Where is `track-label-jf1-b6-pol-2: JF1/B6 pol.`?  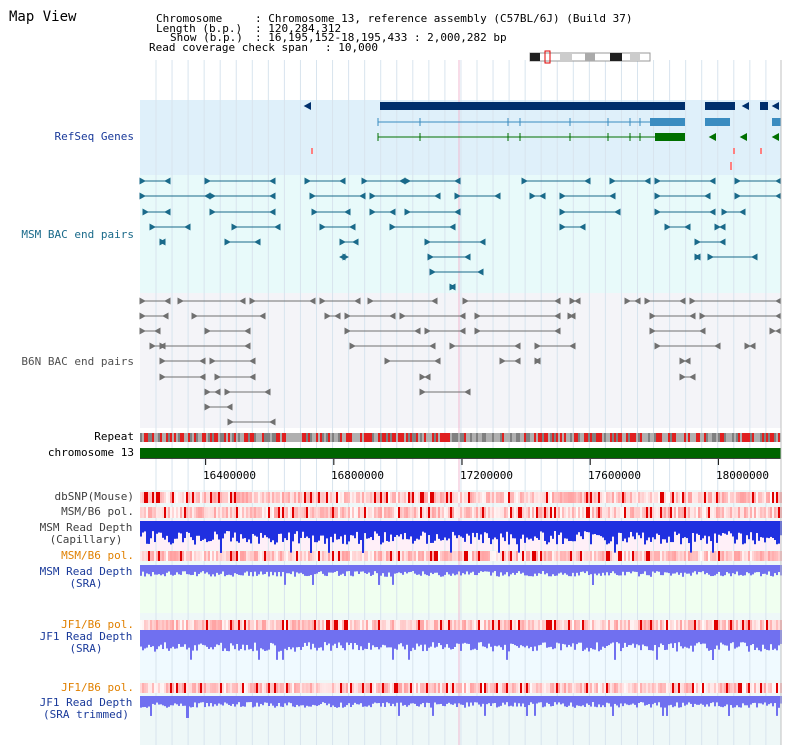
track-label-jf1-b6-pol-2: JF1/B6 pol. is located at coordinates (97, 687).